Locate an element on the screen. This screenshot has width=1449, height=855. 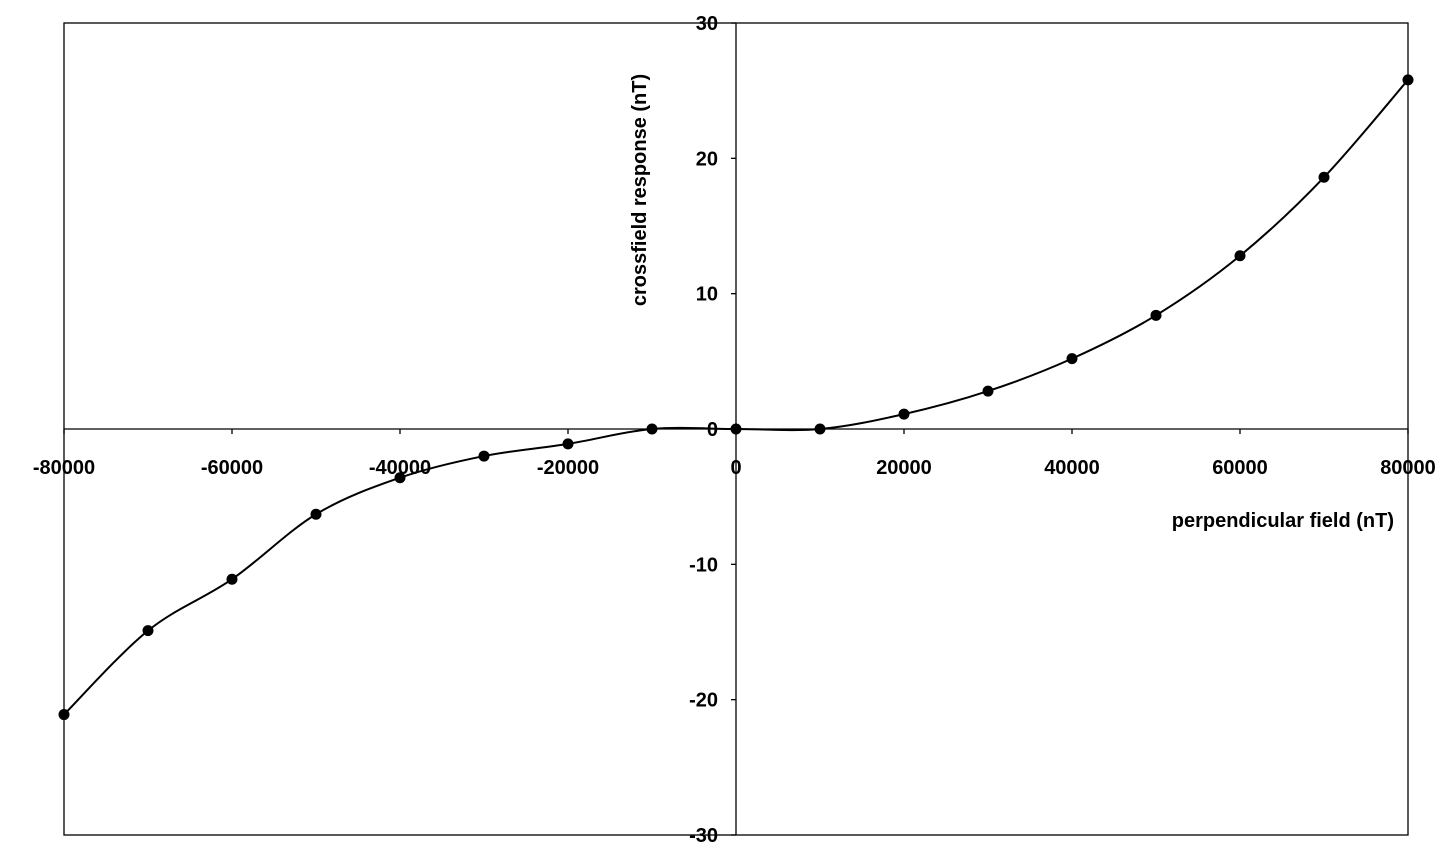
y-tick-label: 30 is located at coordinates (707, 24).